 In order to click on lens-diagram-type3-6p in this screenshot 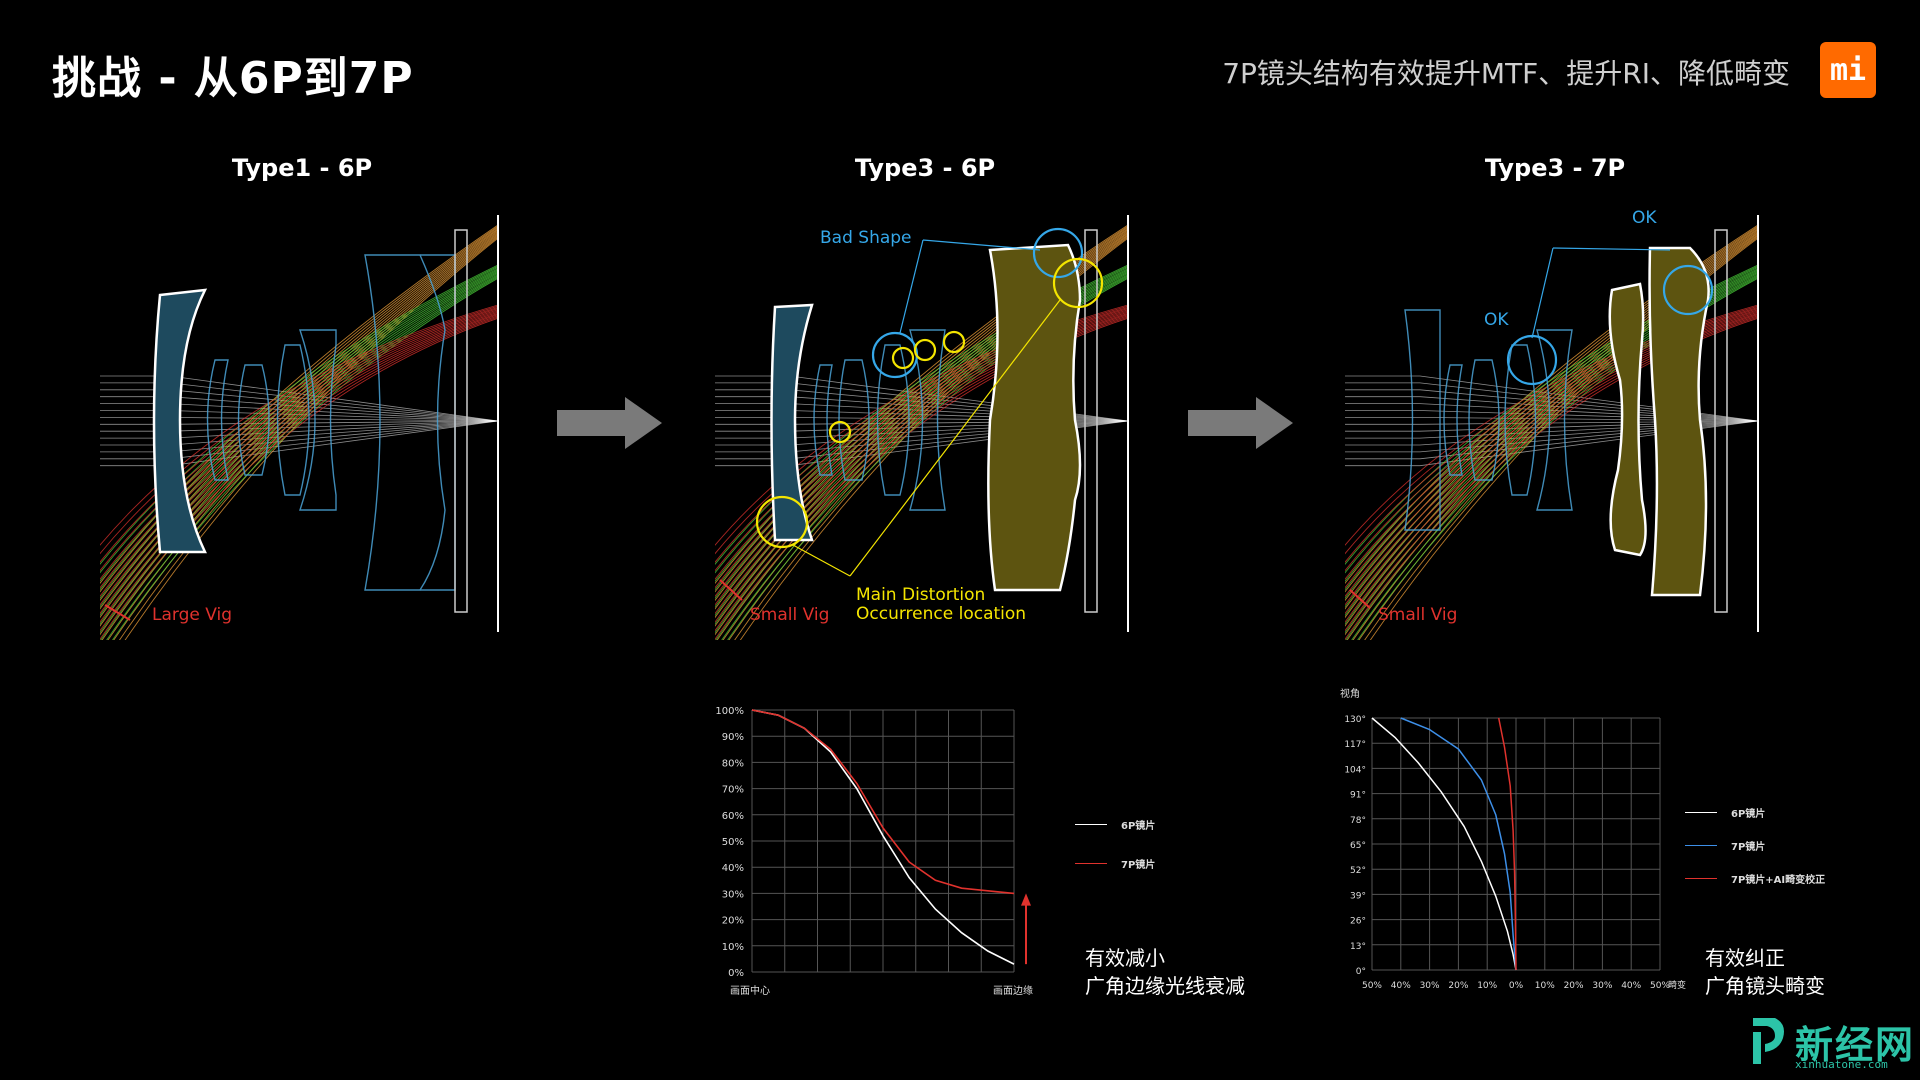, I will do `click(922, 427)`.